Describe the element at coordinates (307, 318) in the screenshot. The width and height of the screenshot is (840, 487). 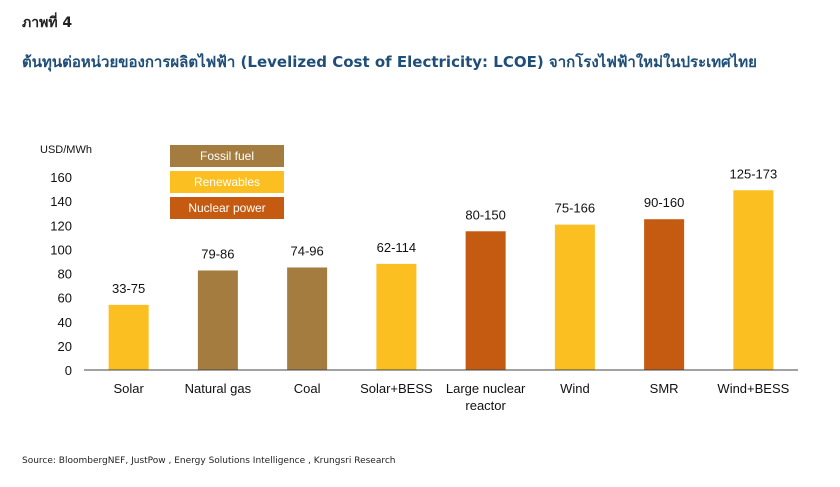
I see `bar-coal` at that location.